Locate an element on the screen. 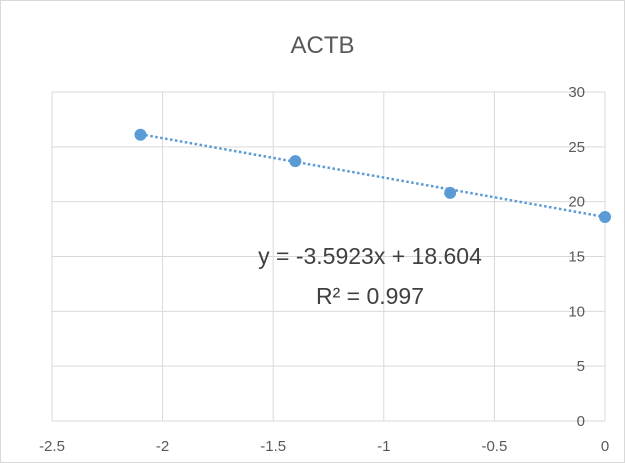 This screenshot has height=463, width=625. r-squared-label: R² = 0.997 is located at coordinates (370, 296).